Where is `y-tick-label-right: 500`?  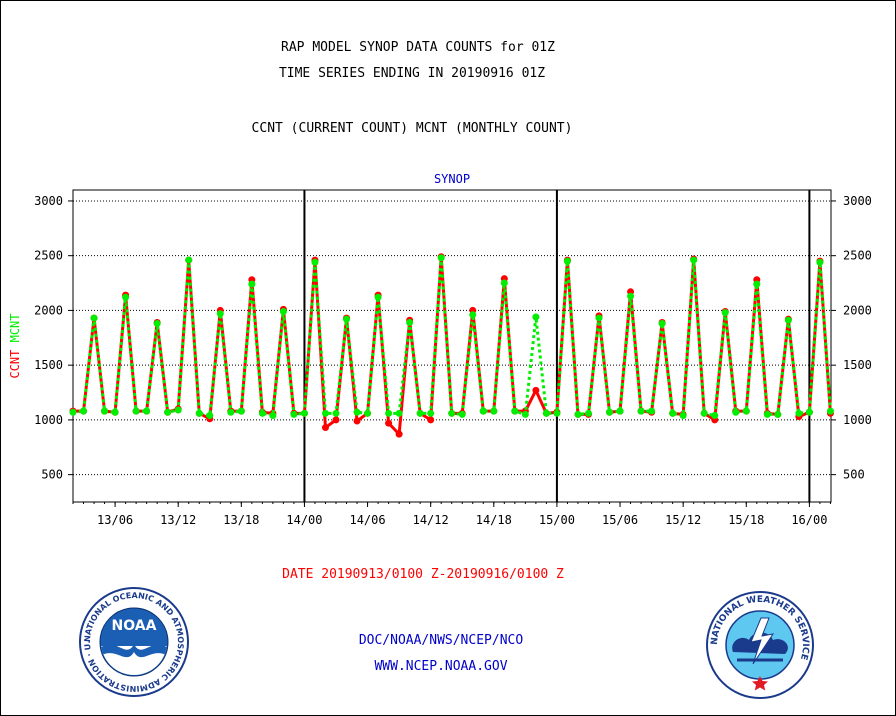
y-tick-label-right: 500 is located at coordinates (854, 475).